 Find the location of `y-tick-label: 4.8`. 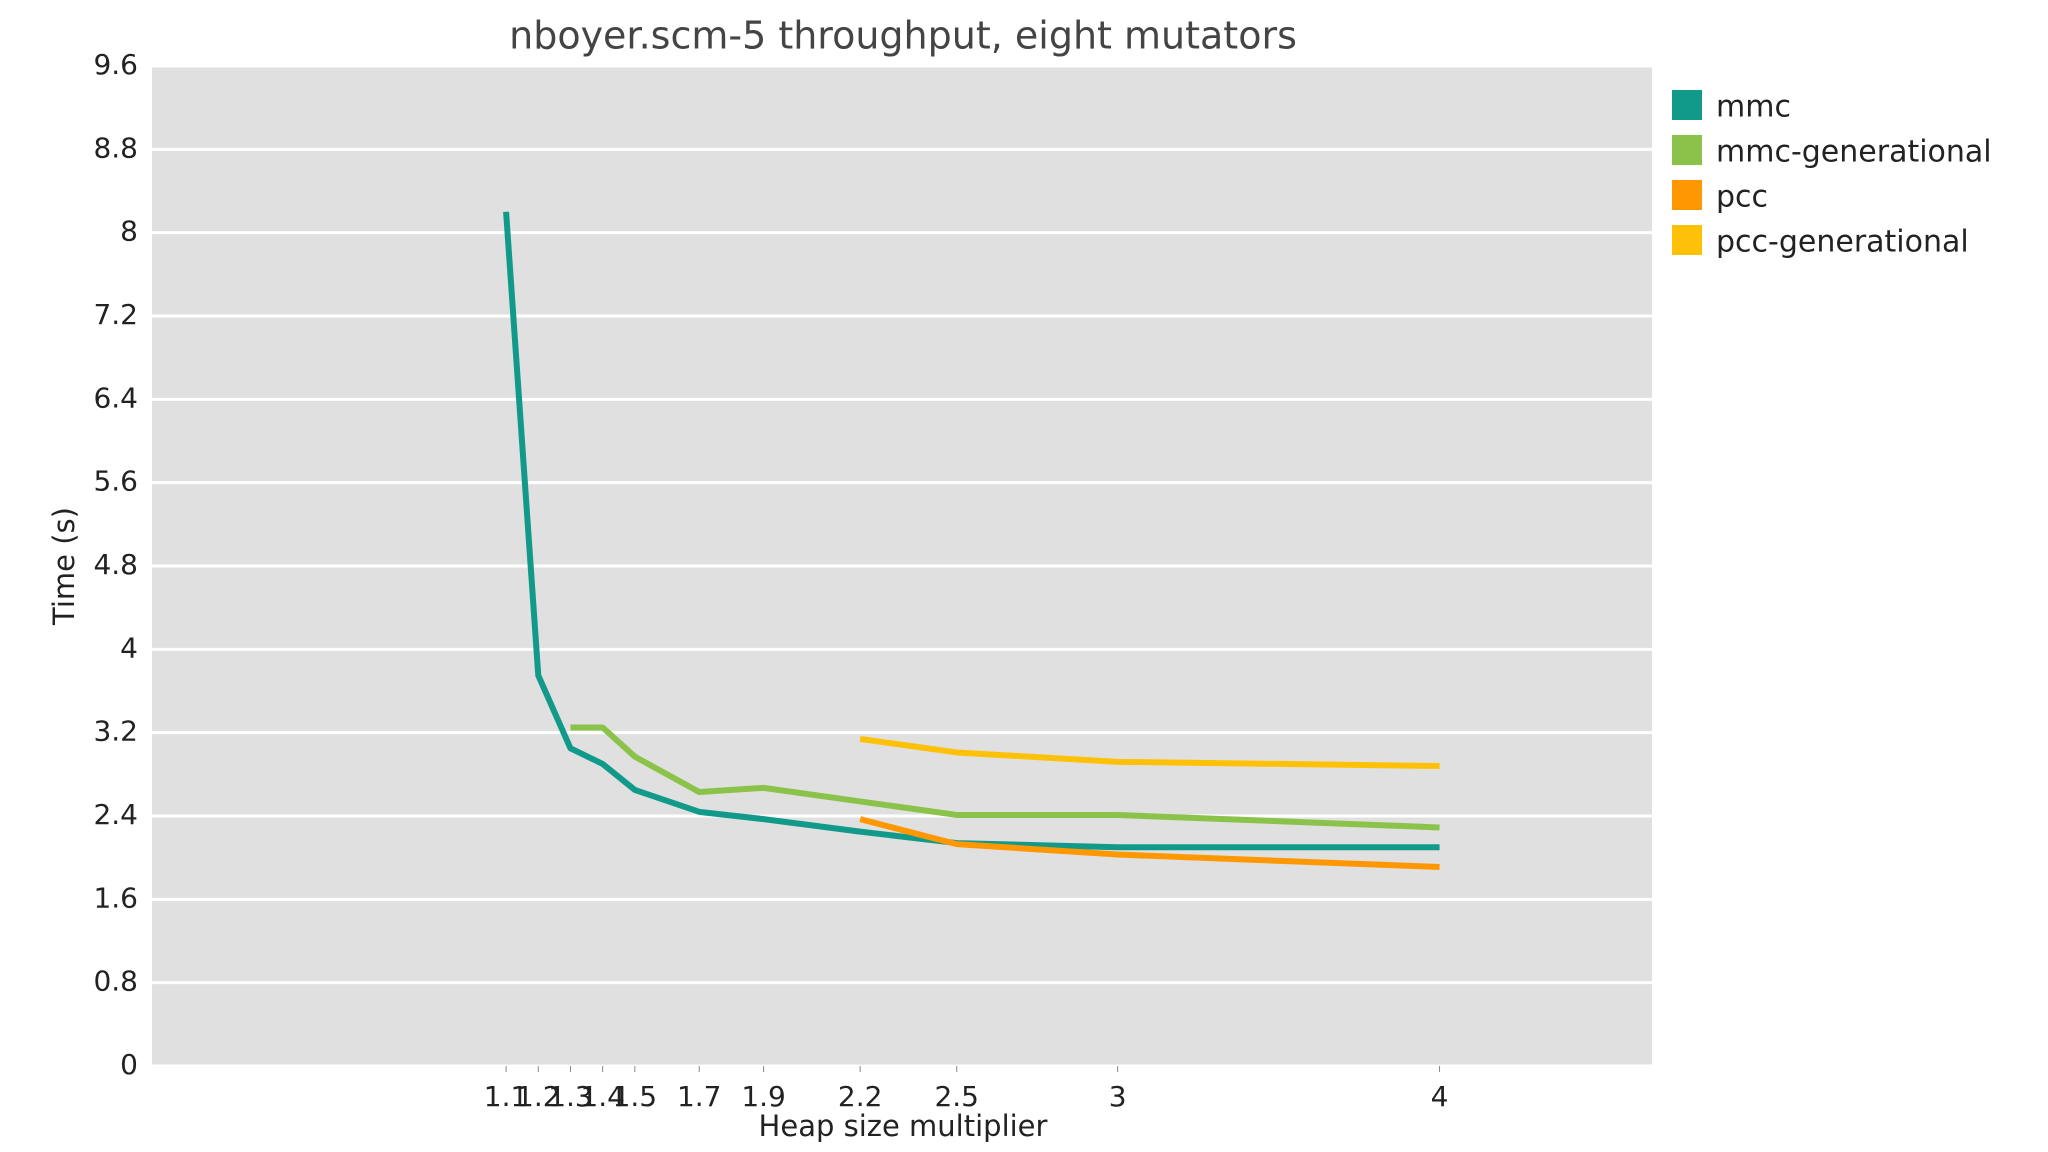

y-tick-label: 4.8 is located at coordinates (115, 564).